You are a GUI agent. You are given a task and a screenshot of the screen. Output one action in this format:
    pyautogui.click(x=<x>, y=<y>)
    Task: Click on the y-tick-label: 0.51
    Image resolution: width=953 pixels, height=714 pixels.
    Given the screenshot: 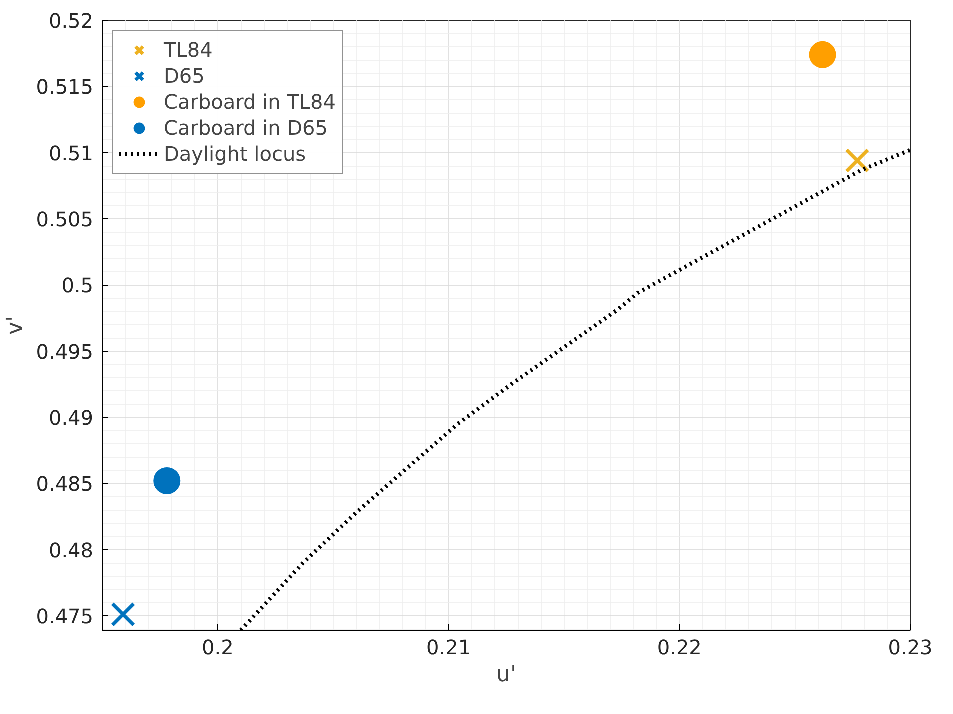 What is the action you would take?
    pyautogui.click(x=71, y=153)
    